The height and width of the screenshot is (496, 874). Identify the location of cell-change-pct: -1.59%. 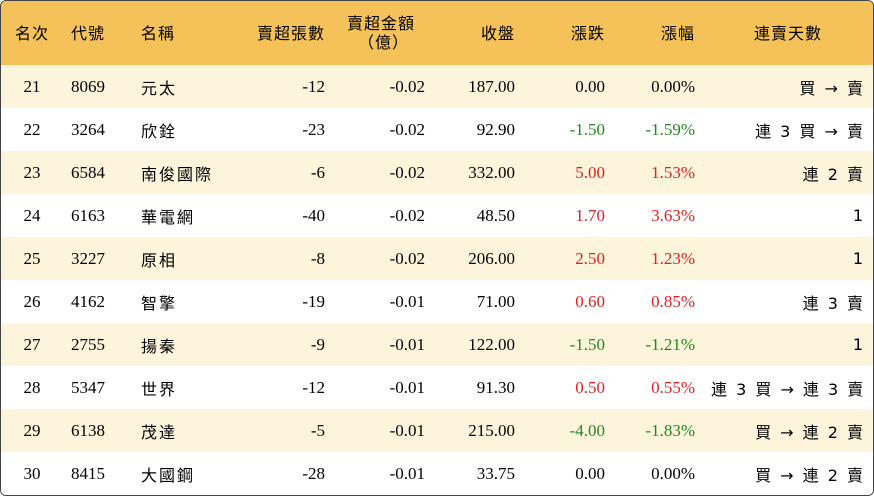
(670, 129).